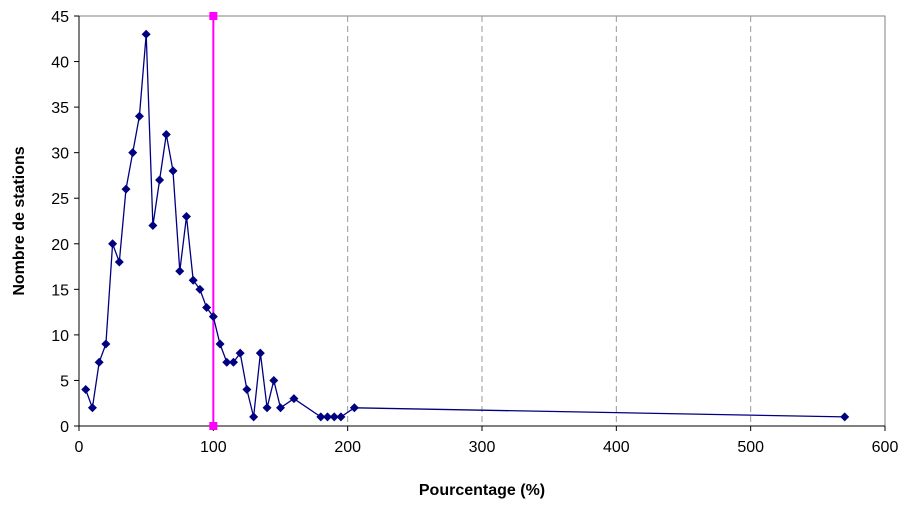 This screenshot has width=904, height=508. Describe the element at coordinates (213, 221) in the screenshot. I see `reference-line-group` at that location.